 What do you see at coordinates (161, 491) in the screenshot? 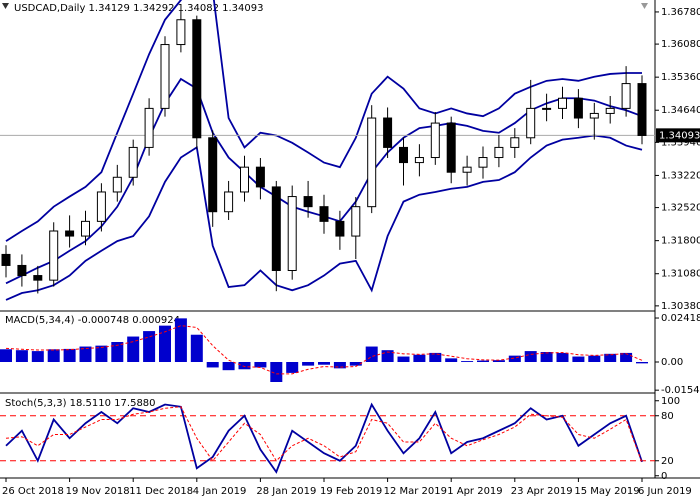
I see `x-tick-label: 11 Dec 2018` at bounding box center [161, 491].